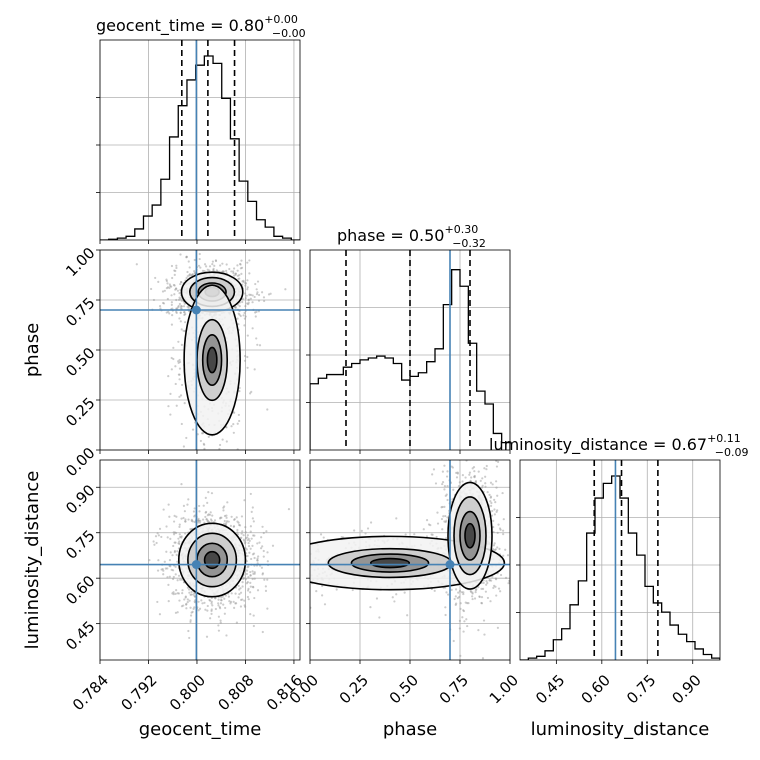  I want to click on svg-text:phase = 0.50+0.30−0.32: phase = 0.50+0.30 −0.32, so click(411, 236).